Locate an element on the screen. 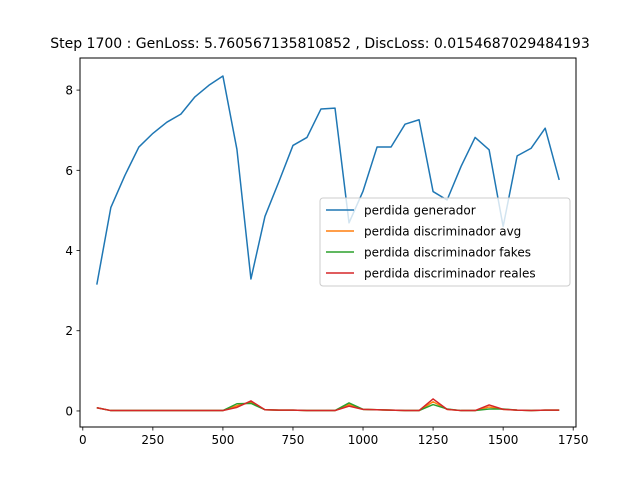 This screenshot has width=640, height=480. legend-box is located at coordinates (445, 242).